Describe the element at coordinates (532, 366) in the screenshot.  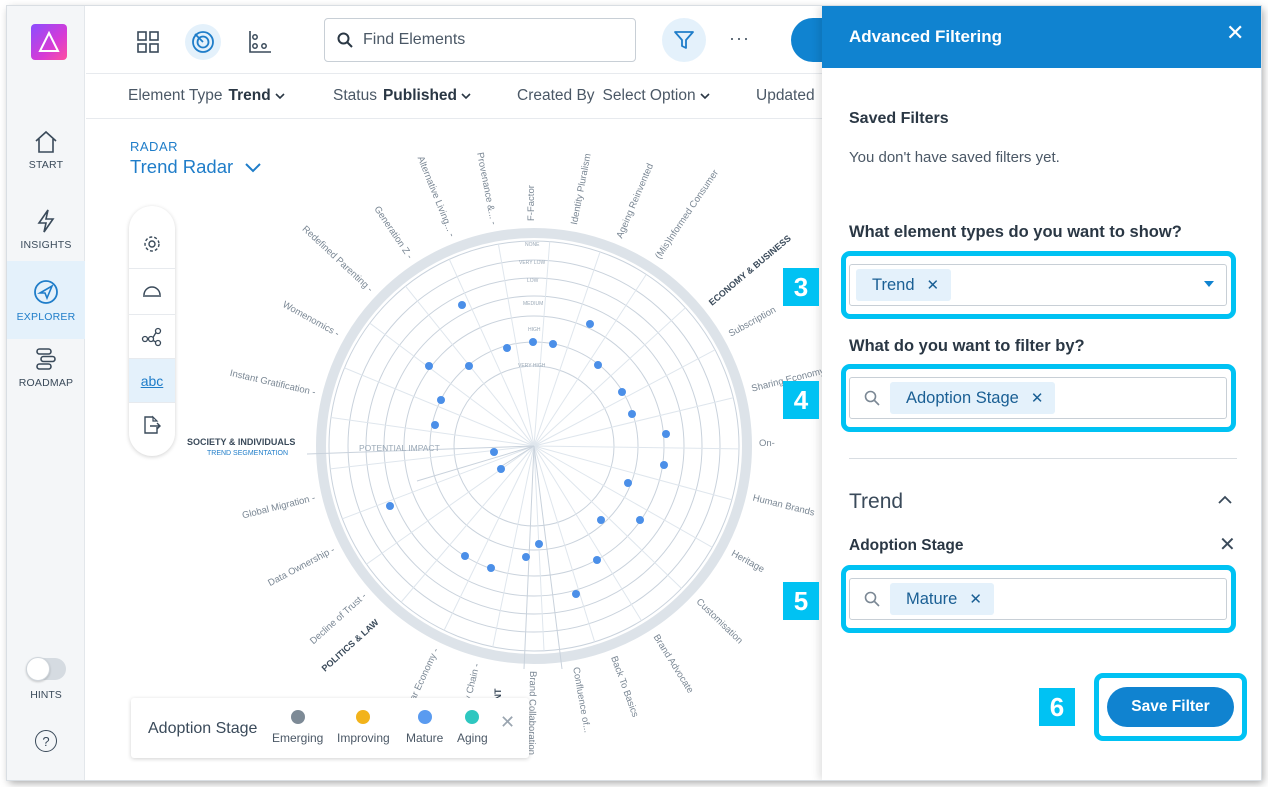
I see `ring-label: VERY HIGH` at that location.